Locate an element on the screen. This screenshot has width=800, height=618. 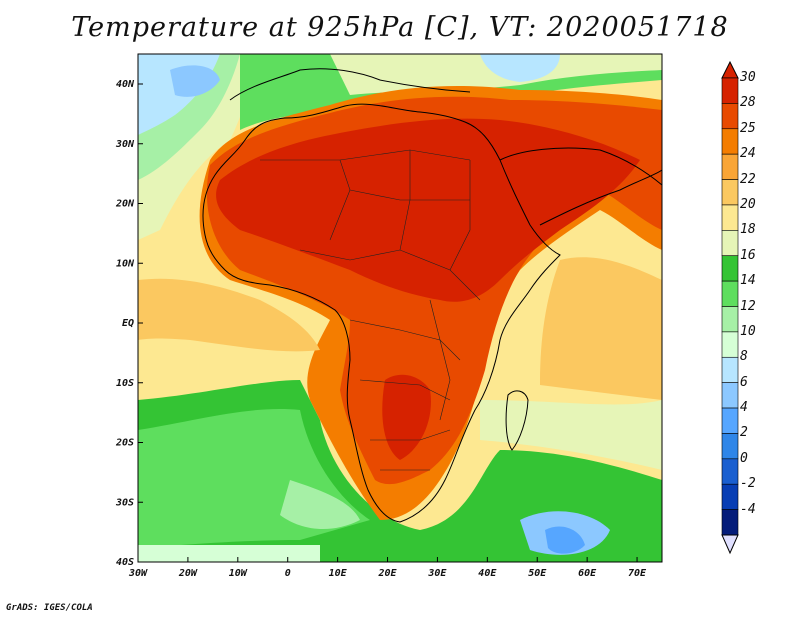
colorbar-label: 25 is located at coordinates (748, 128).